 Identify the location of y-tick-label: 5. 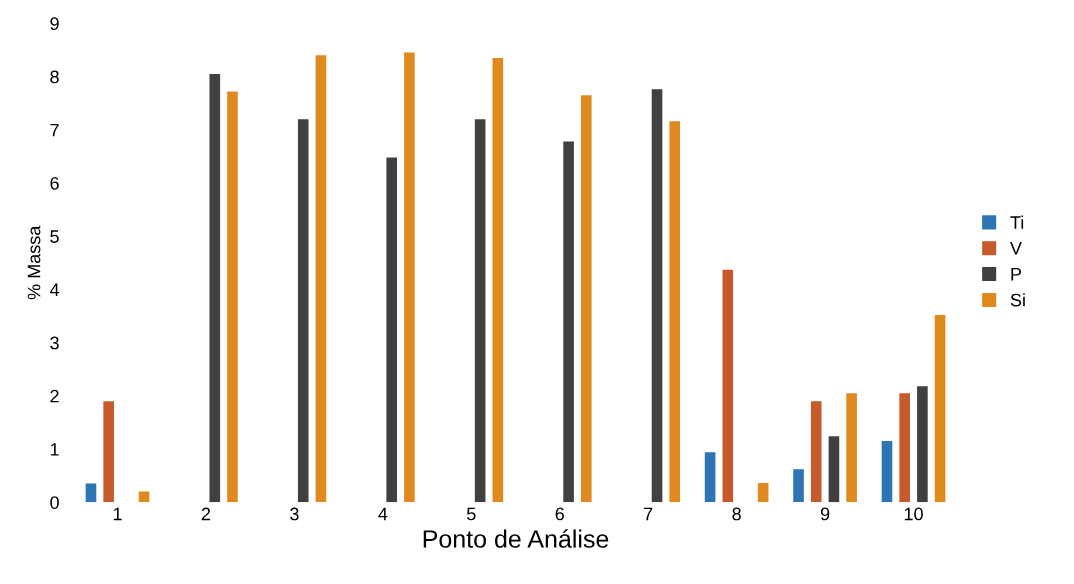
(54, 236).